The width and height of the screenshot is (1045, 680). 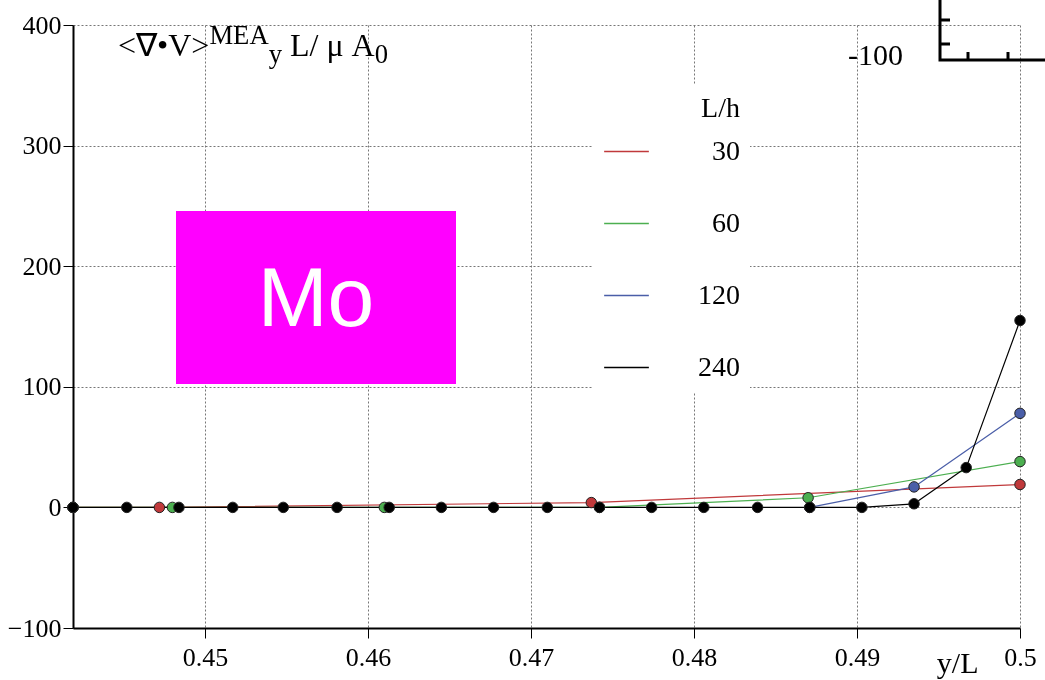 I want to click on y-tick-label: 200, so click(x=42, y=266).